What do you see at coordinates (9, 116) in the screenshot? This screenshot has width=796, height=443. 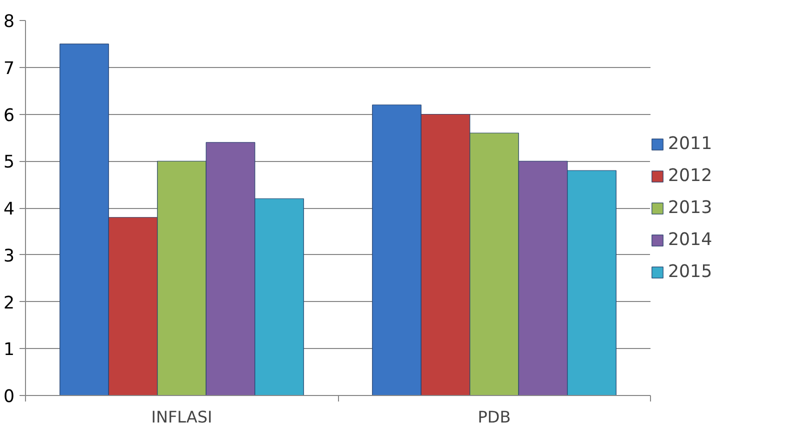 I see `y-tick-label: 6` at bounding box center [9, 116].